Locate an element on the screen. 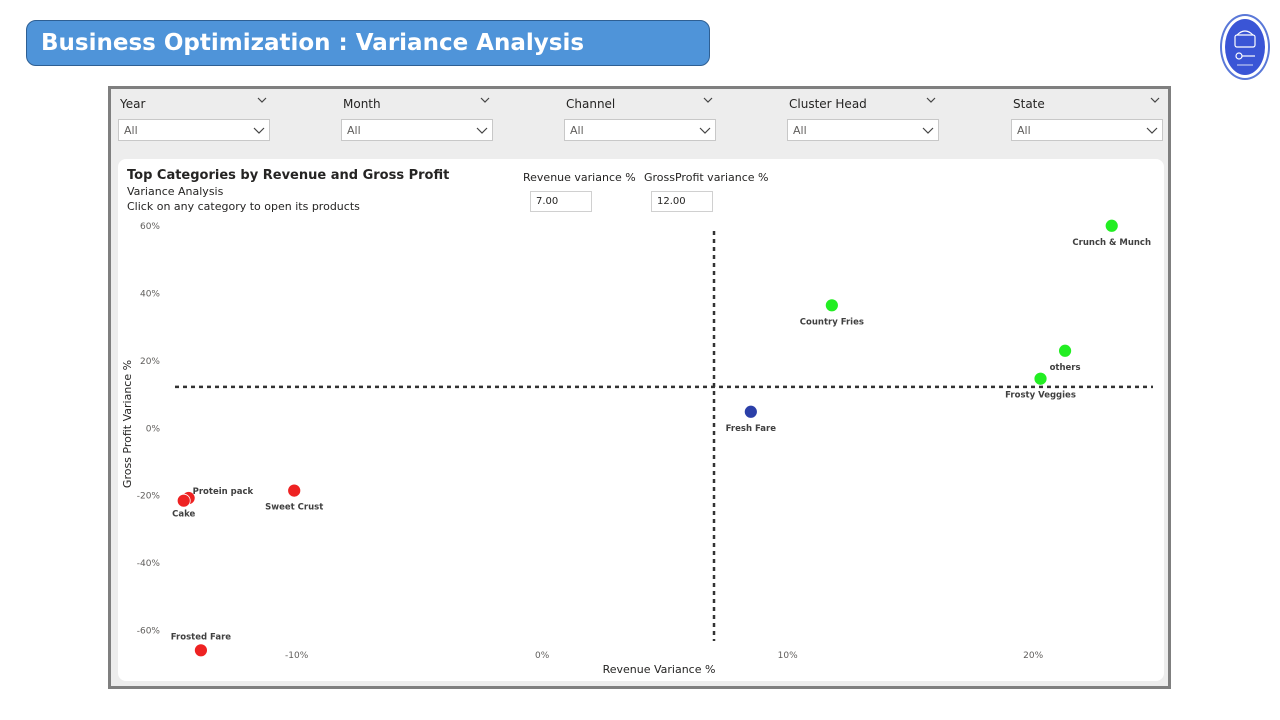 This screenshot has height=720, width=1280. slicer-cluster-head-dropdown: All is located at coordinates (863, 130).